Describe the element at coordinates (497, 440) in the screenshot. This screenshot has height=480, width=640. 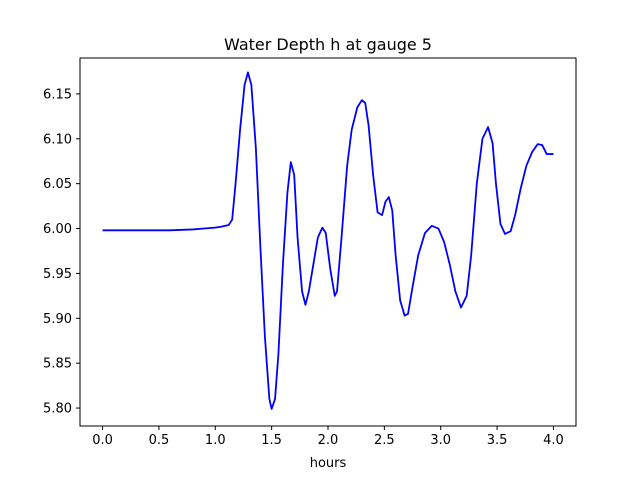
I see `x-tick-label-7: 3.5` at that location.